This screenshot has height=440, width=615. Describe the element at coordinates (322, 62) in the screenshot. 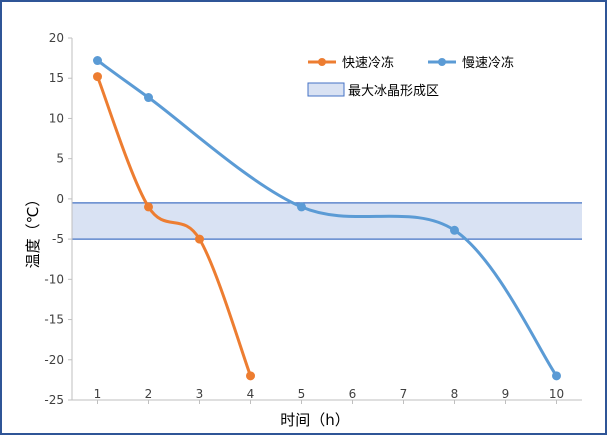

I see `legend-fast-freeze-marker` at that location.